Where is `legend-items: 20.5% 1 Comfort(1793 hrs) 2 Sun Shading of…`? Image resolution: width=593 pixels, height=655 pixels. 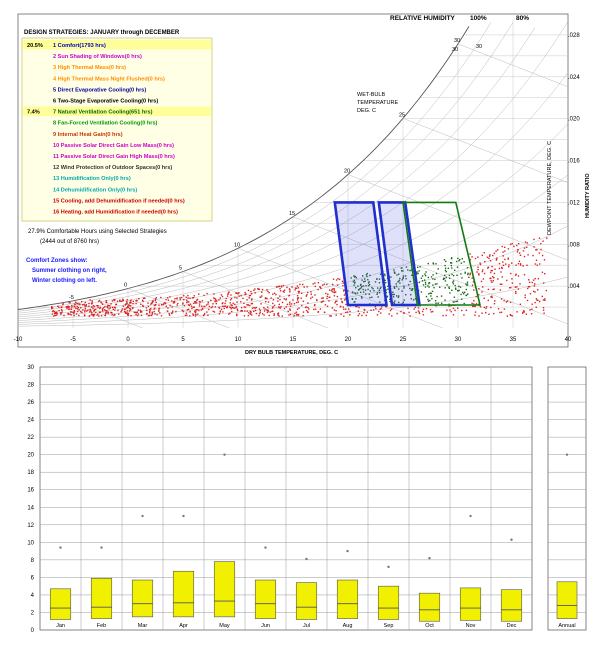
legend-items: 20.5% 1 Comfort(1793 hrs) 2 Sun Shading of… is located at coordinates (117, 128).